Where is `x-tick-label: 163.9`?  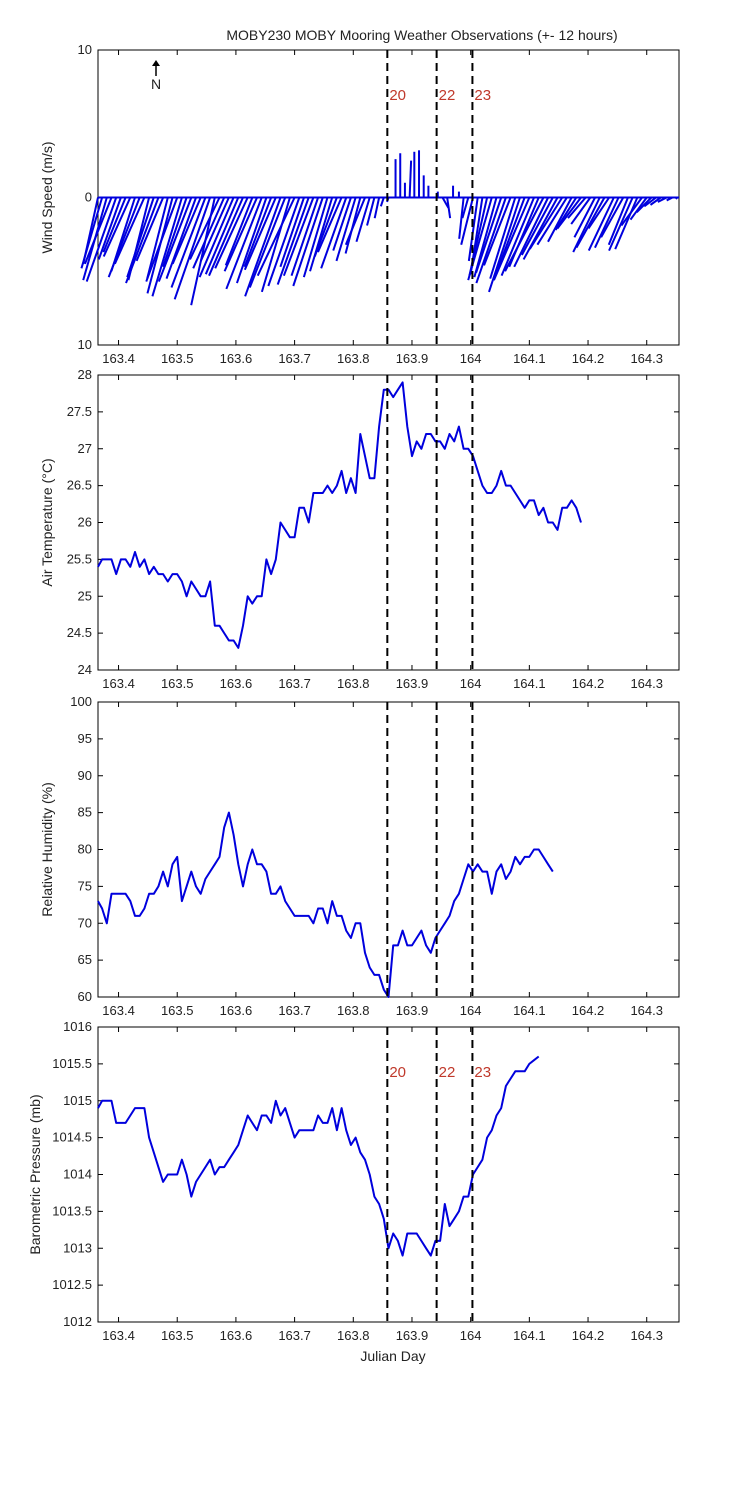
x-tick-label: 163.9 is located at coordinates (412, 1010).